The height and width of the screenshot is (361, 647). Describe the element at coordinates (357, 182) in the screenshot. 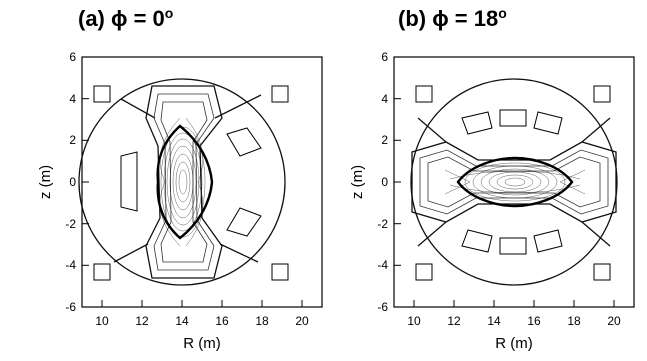

I see `panel-b-ylabel: z (m)` at that location.